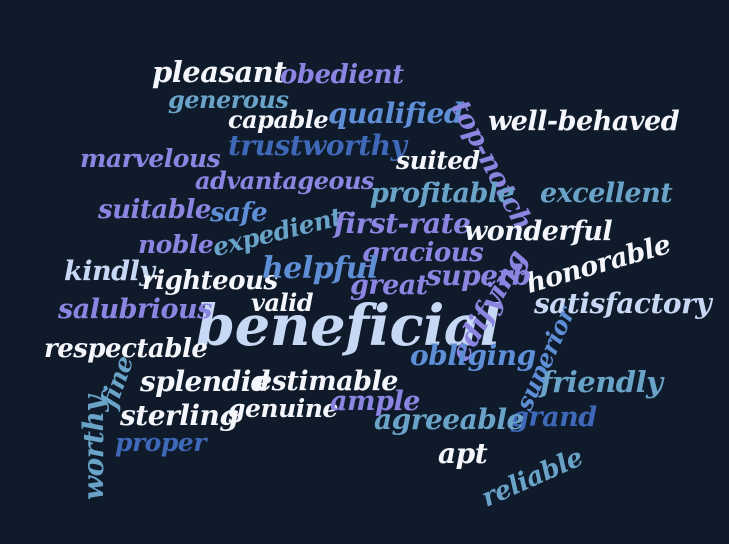 This screenshot has height=544, width=729. Describe the element at coordinates (93, 447) in the screenshot. I see `word-worthy: worthy` at that location.